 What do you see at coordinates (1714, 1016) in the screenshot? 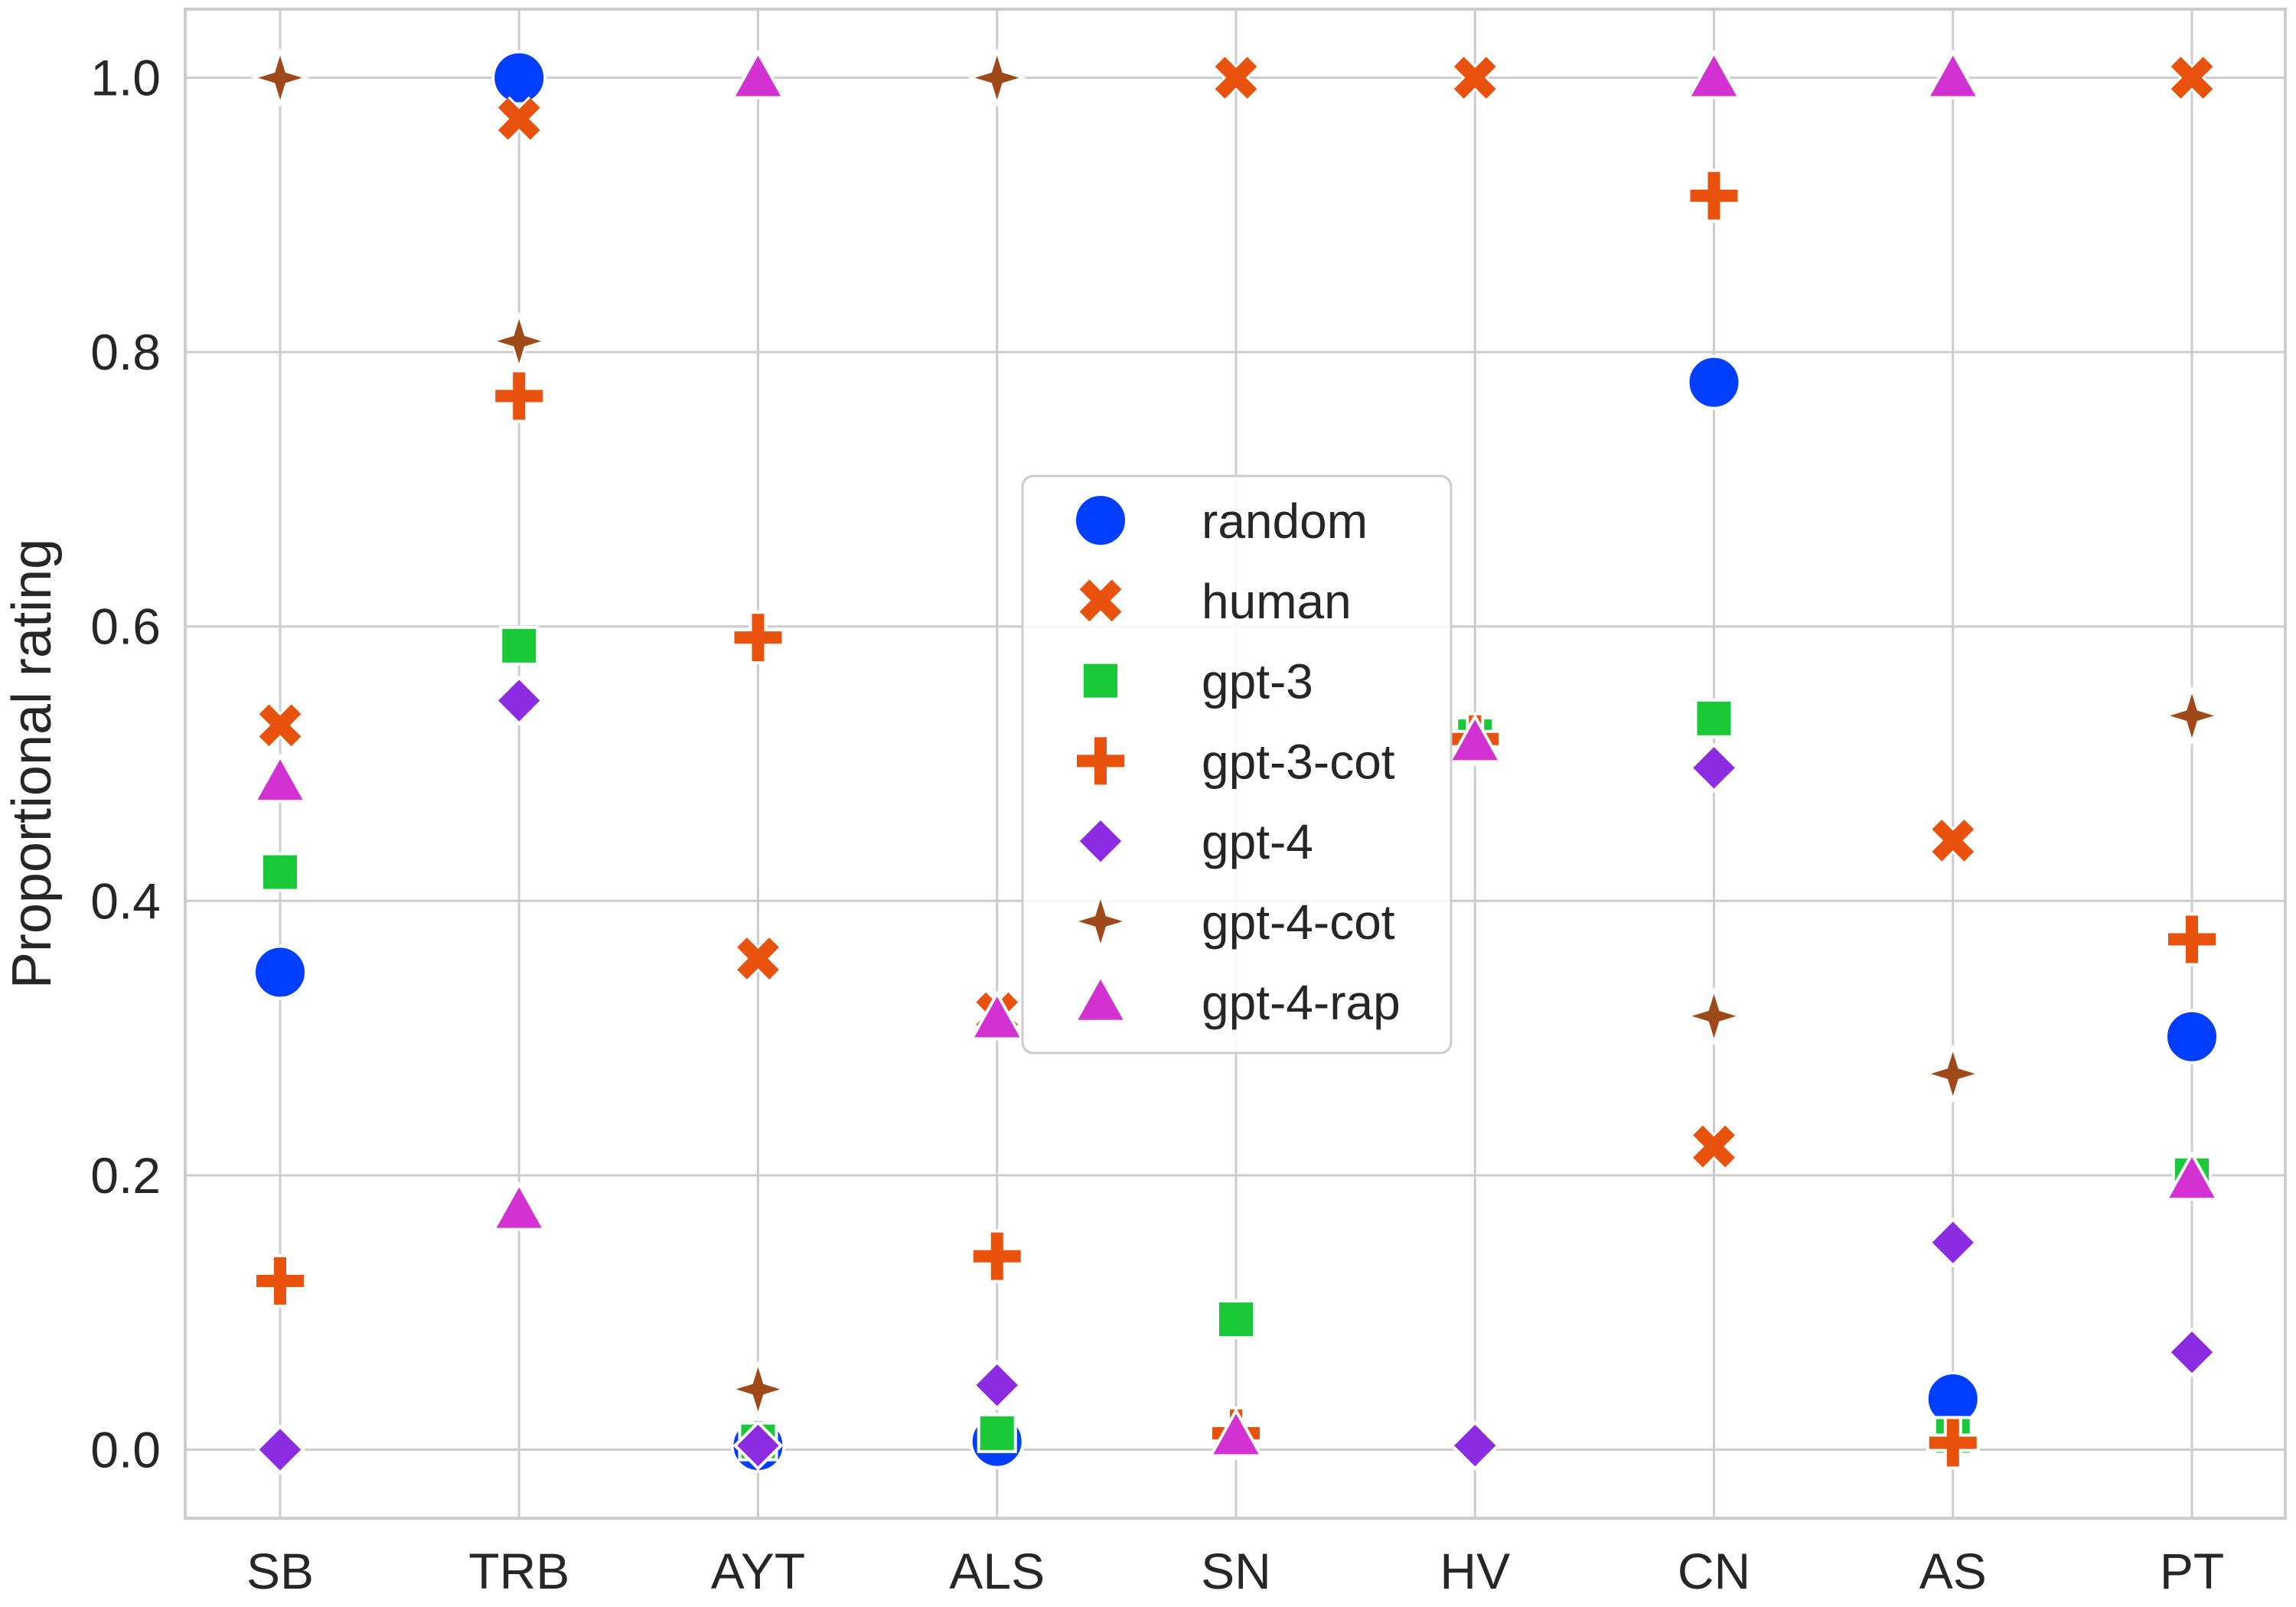
I see `data-point-gpt-4-cot-CN` at bounding box center [1714, 1016].